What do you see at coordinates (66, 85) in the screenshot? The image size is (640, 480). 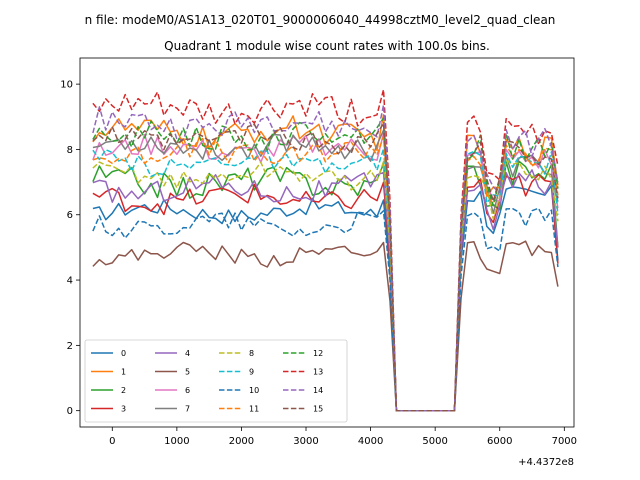 I see `y-tick-label: 10` at bounding box center [66, 85].